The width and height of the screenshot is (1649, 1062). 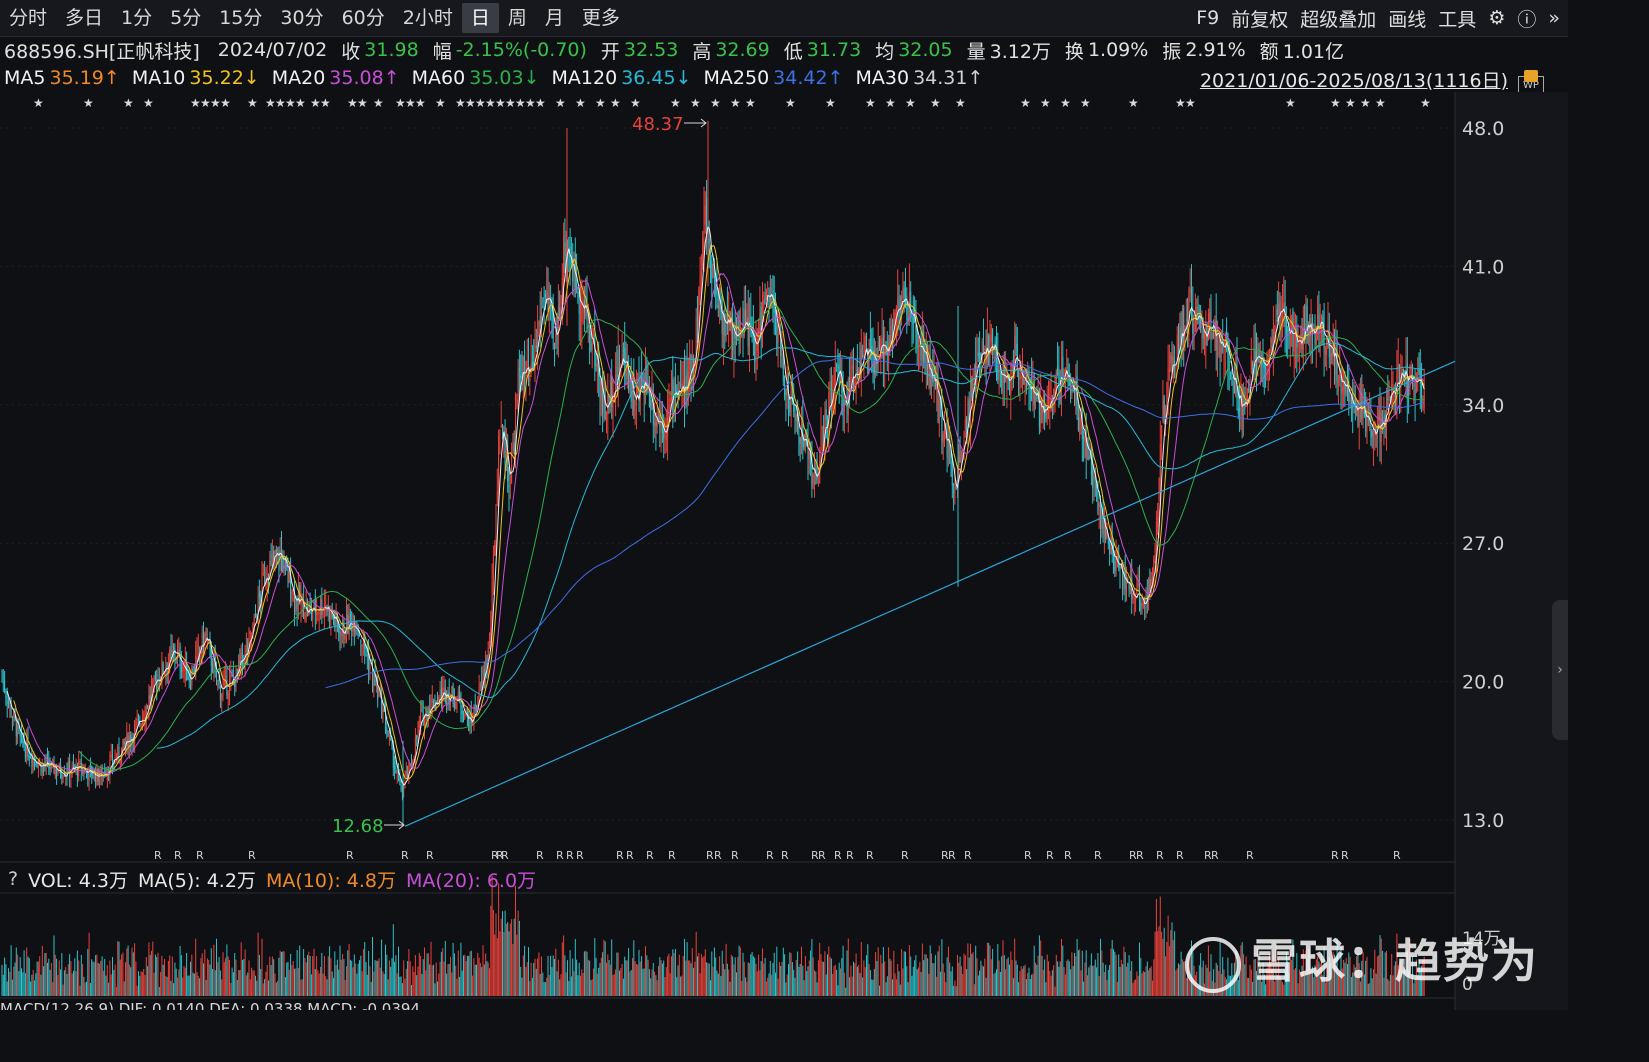 I want to click on ma-item-ma20: MA20 35.08↑, so click(x=336, y=78).